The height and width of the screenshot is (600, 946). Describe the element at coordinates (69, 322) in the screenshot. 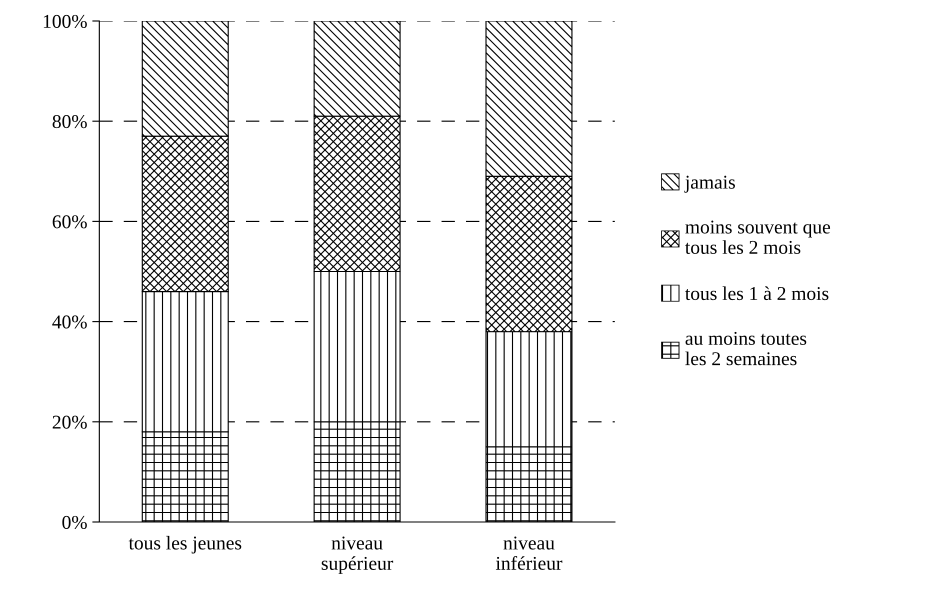

I see `y-tick-label: 40%` at that location.